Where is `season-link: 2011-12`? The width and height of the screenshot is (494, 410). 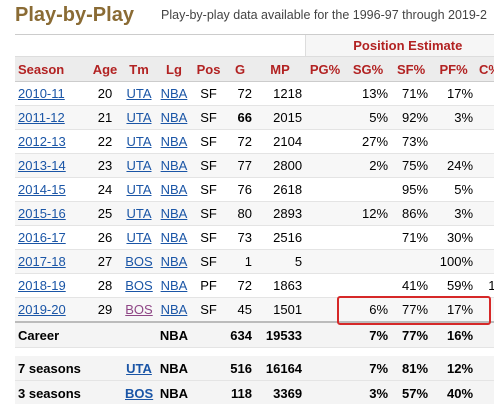
season-link: 2011-12 is located at coordinates (41, 117).